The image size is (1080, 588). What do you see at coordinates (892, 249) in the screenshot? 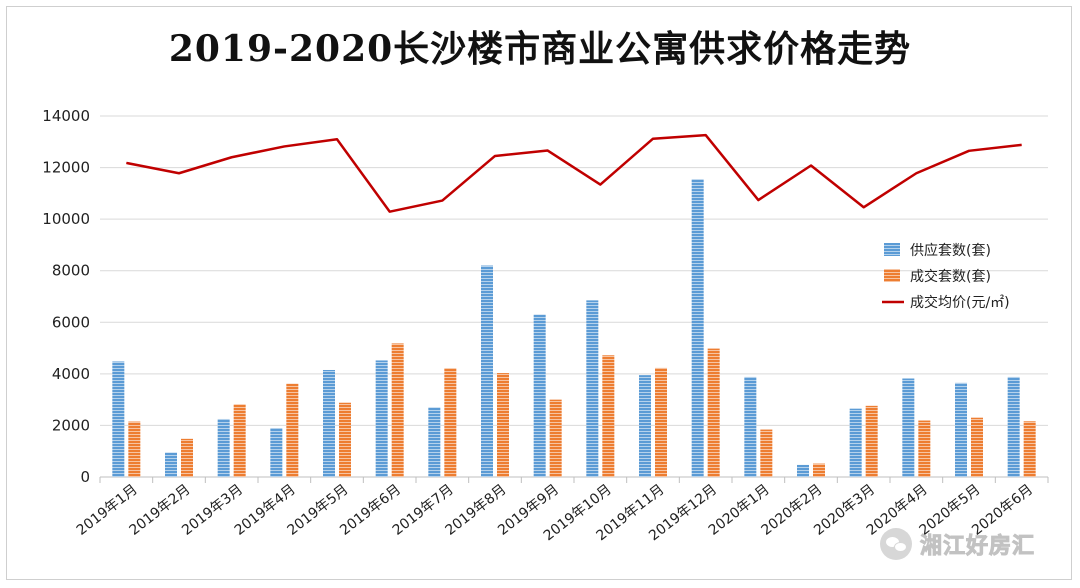
I see `legend-swatch-supply` at bounding box center [892, 249].